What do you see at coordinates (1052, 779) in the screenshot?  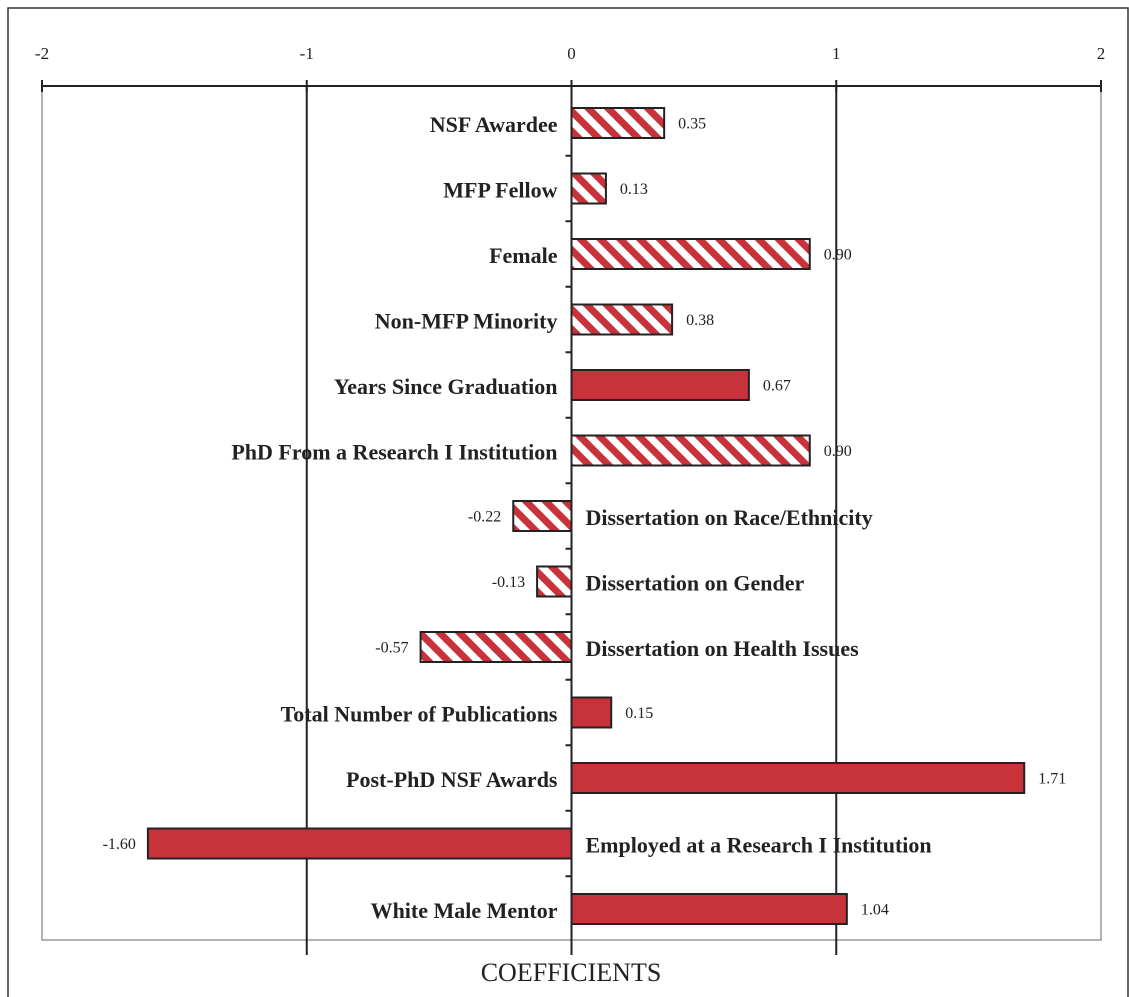 I see `value-label: 1.71` at bounding box center [1052, 779].